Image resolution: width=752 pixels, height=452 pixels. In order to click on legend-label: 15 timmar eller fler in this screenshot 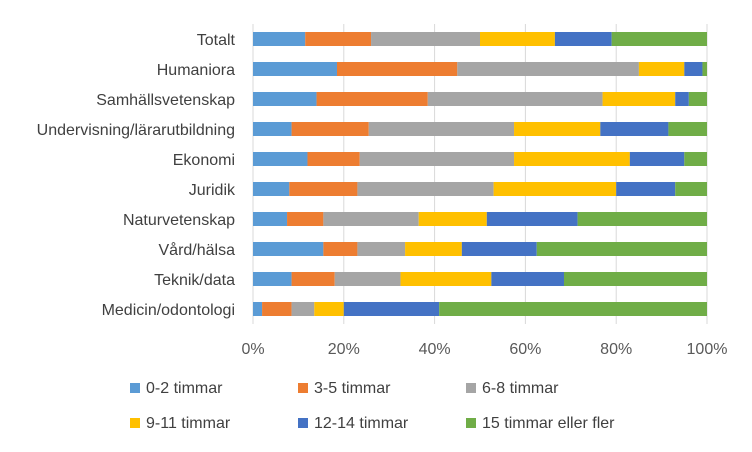, I will do `click(548, 423)`.